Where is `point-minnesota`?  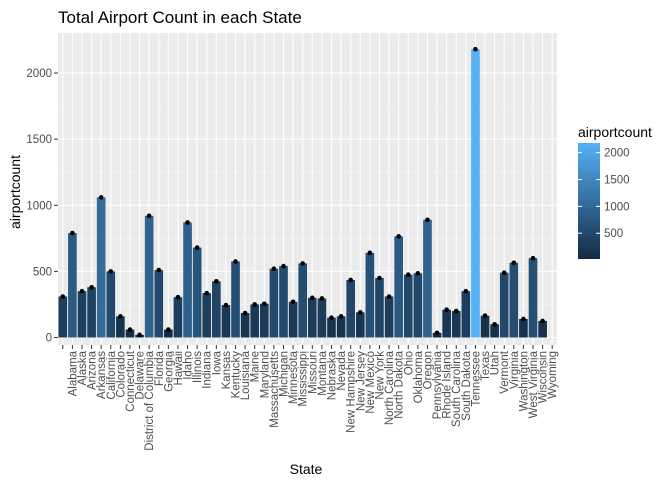
point-minnesota is located at coordinates (293, 302).